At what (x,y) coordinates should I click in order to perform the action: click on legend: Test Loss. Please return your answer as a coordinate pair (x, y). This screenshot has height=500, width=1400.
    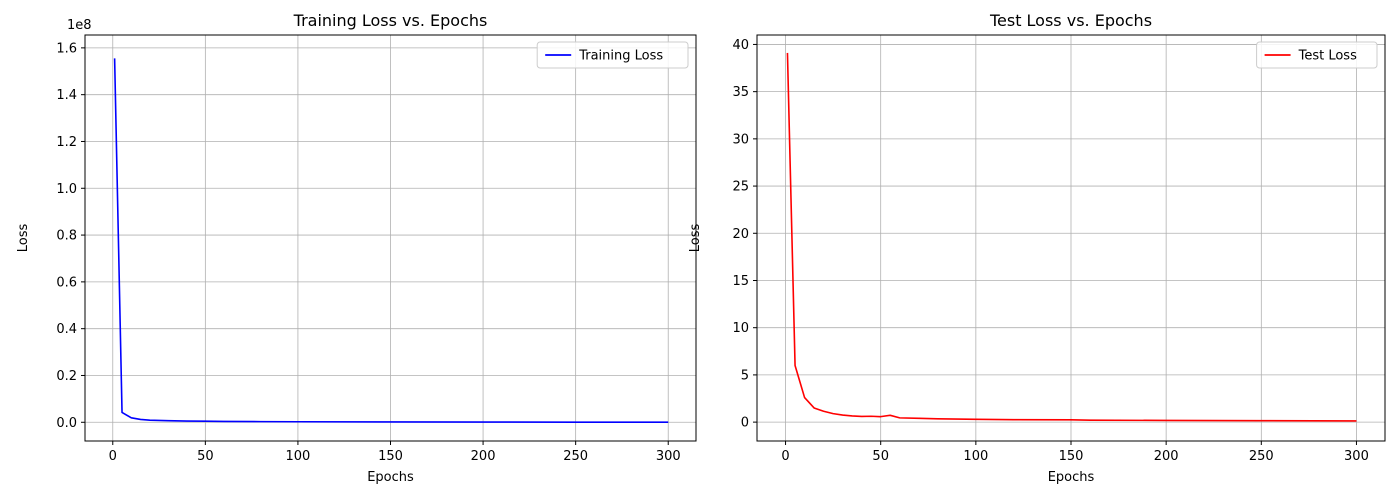
    Looking at the image, I should click on (1317, 55).